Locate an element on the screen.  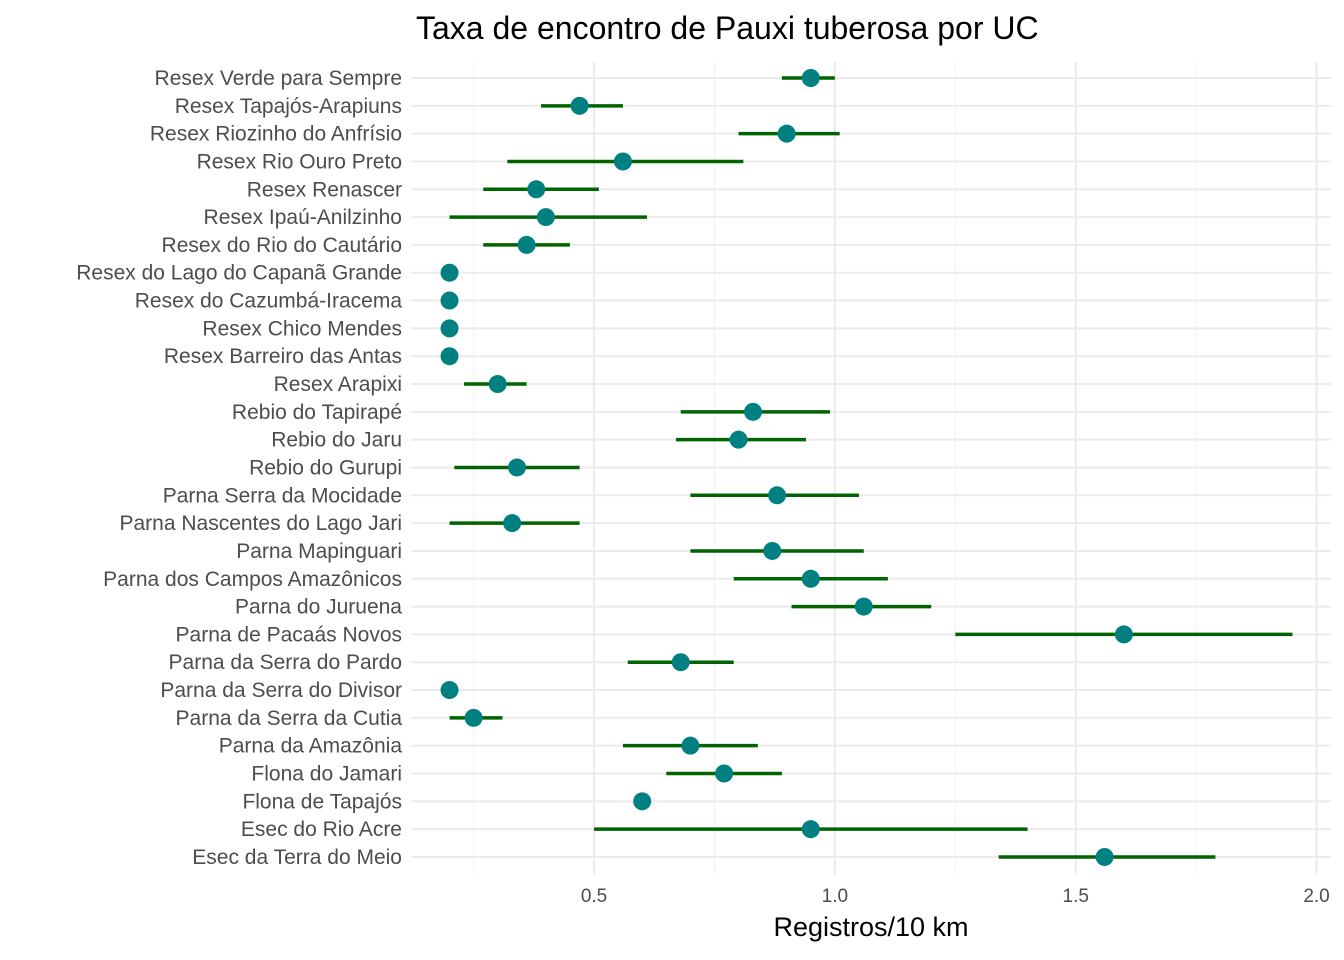
y-tick-label: Rebio do Gurupi is located at coordinates (325, 467).